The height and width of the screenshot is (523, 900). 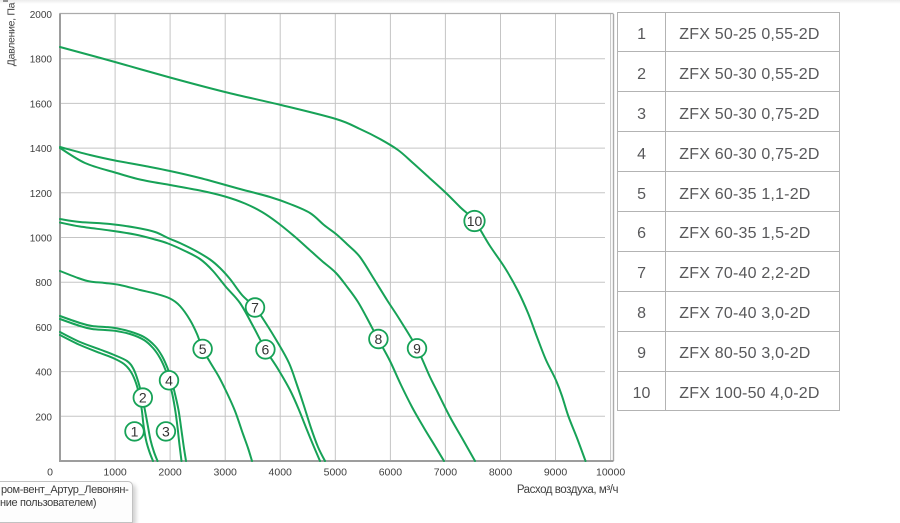 I want to click on svg-text: 0, so click(x=50, y=473).